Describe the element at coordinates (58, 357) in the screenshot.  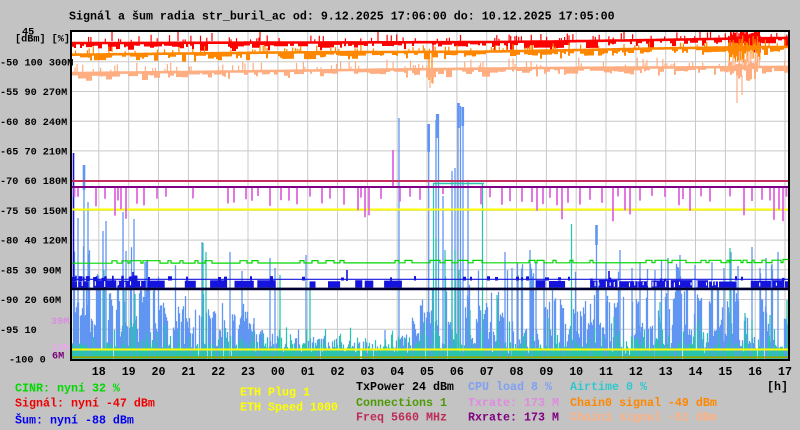
I see `svg-text: 6M` at that location.